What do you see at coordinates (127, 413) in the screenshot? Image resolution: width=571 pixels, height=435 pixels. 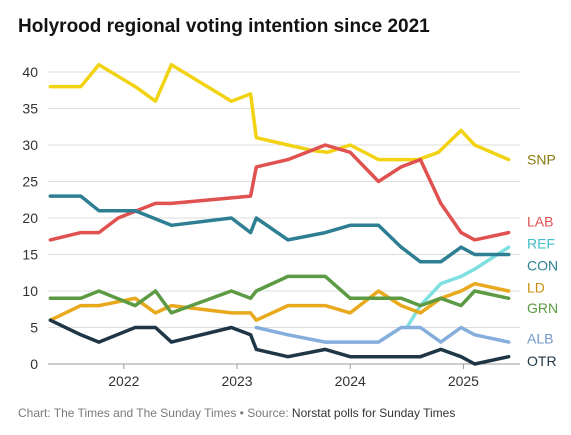 I see `footer-credit: Chart: The Times and The Sunday Times` at bounding box center [127, 413].